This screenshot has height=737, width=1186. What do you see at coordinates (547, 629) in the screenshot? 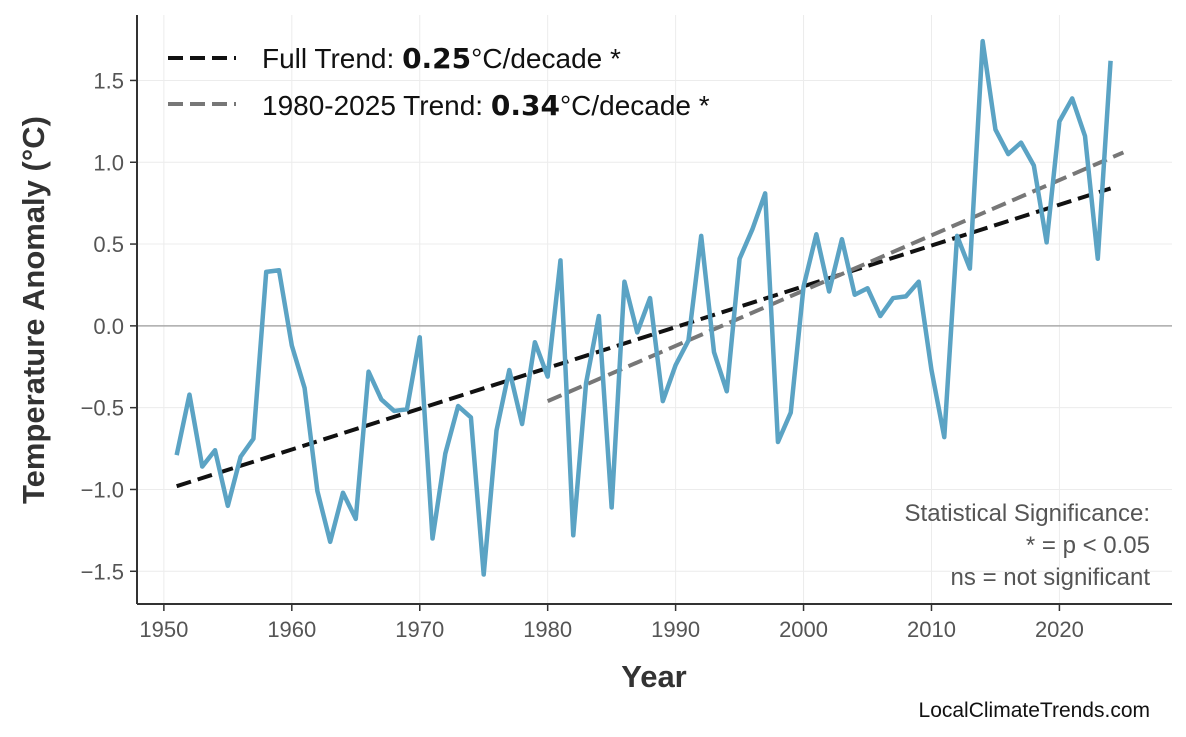
I see `x-tick-label: 1980` at bounding box center [547, 629].